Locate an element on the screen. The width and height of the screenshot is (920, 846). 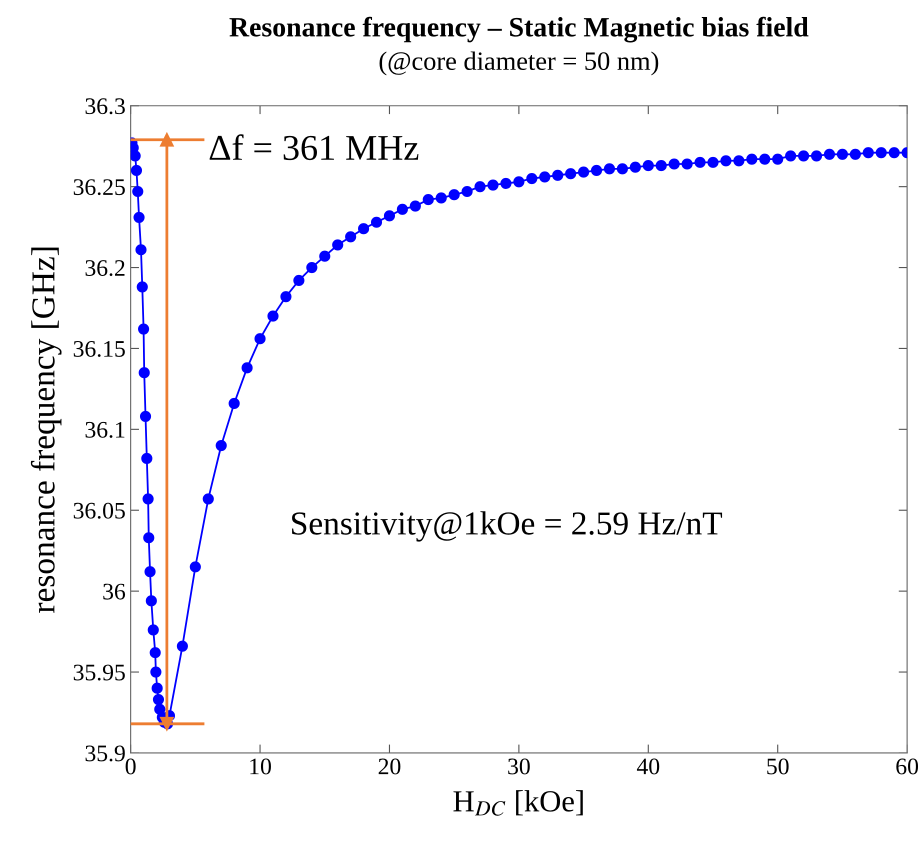
y-tick-label: 36.15 is located at coordinates (99, 349).